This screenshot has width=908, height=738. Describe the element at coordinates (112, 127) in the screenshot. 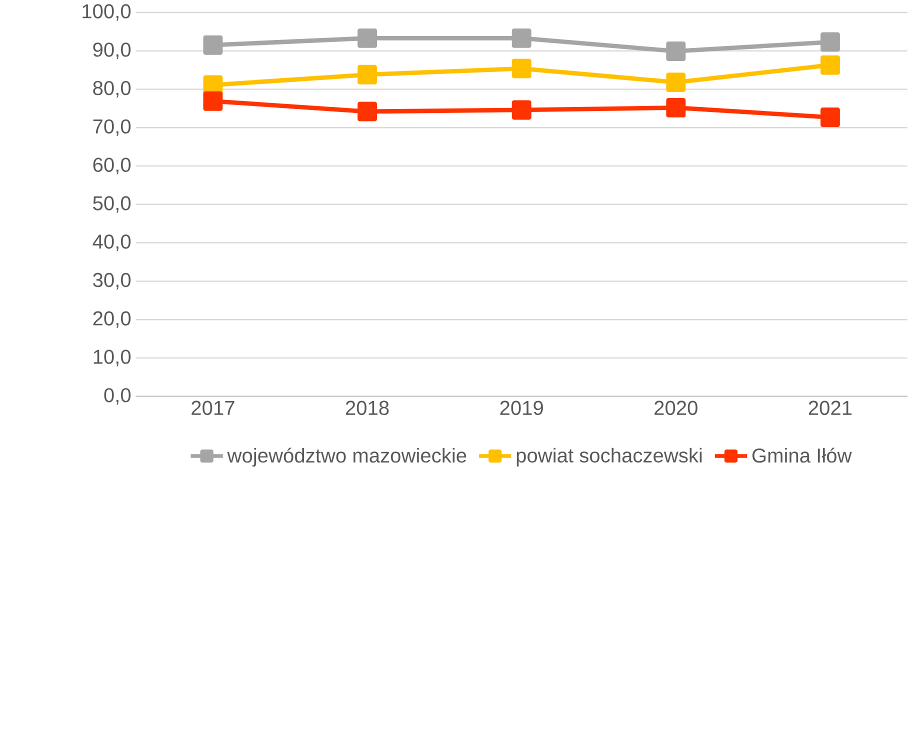

I see `y-tick-label: 70,0` at that location.